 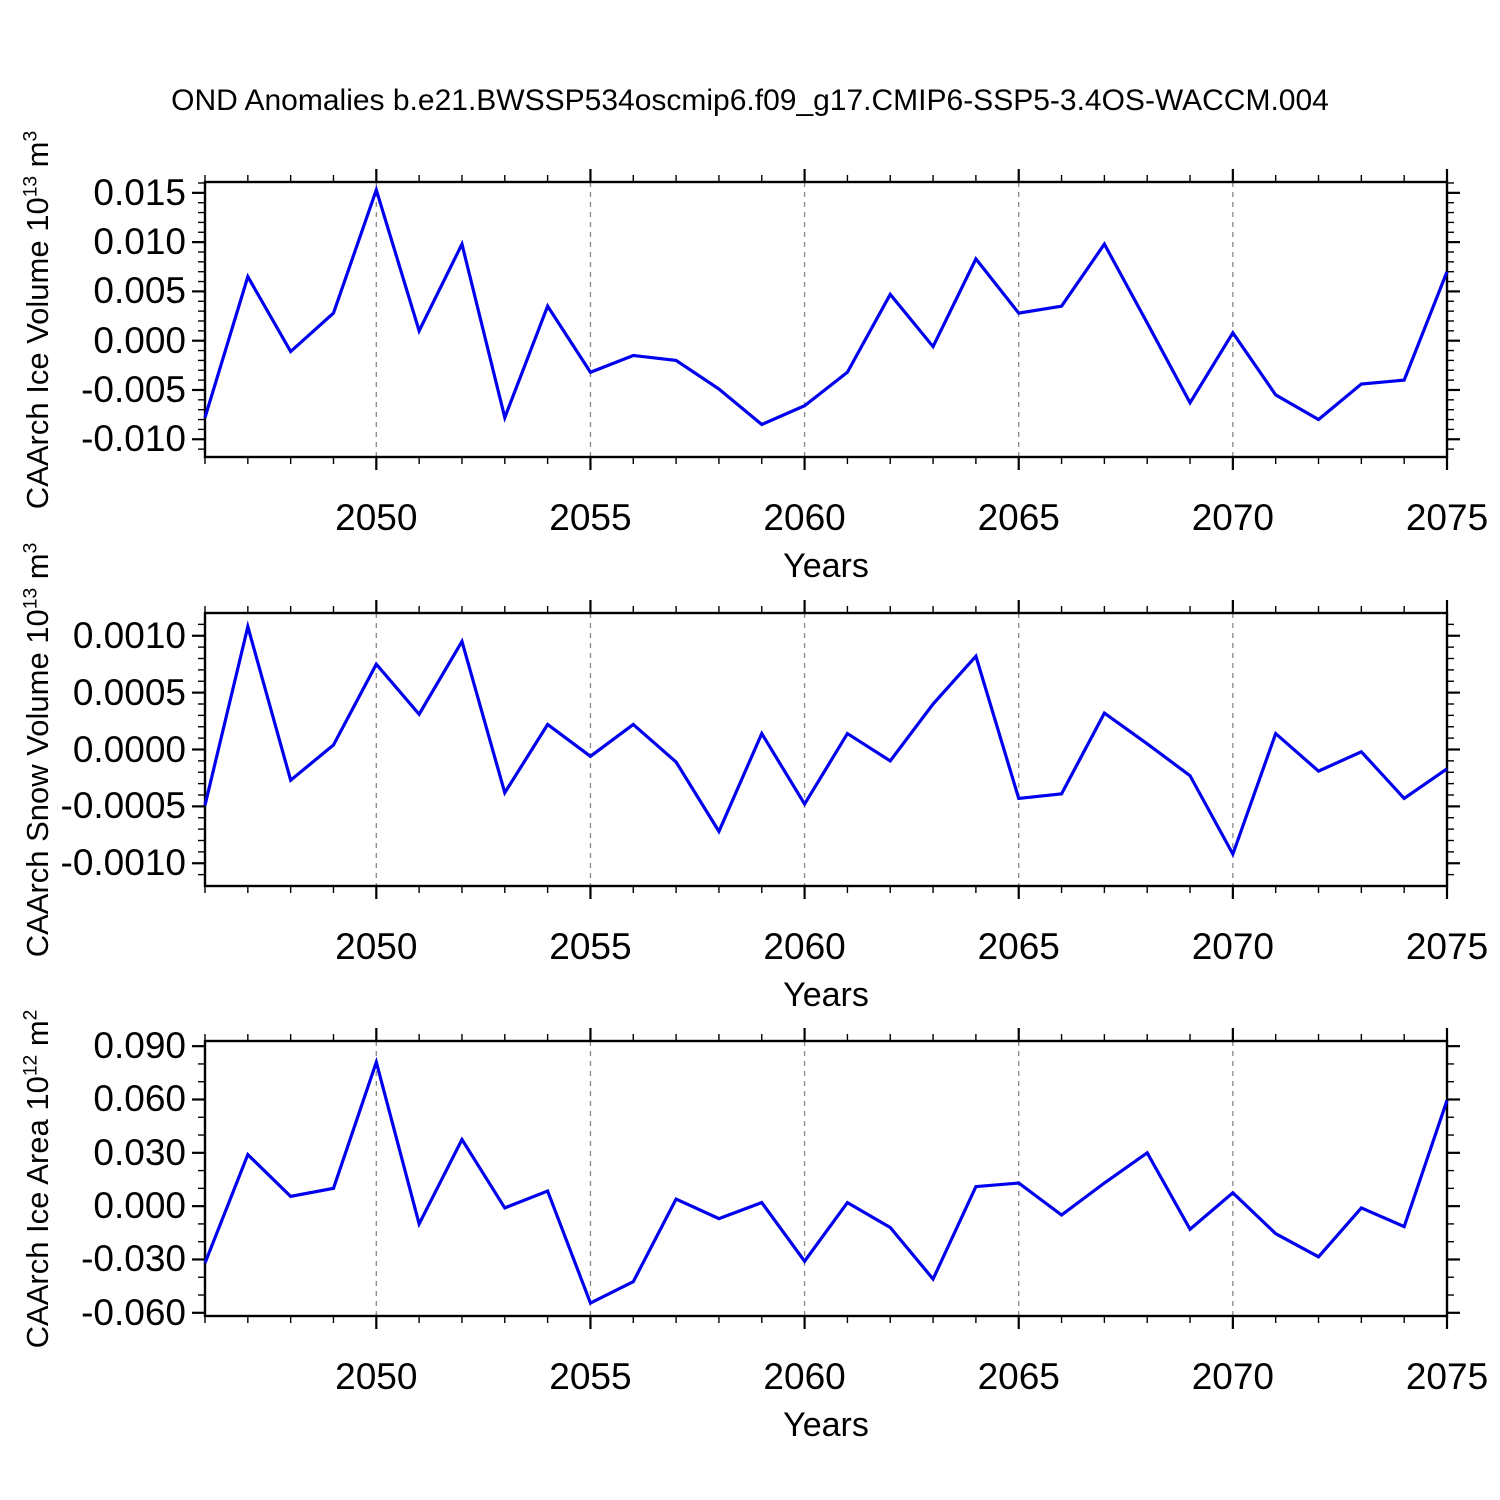 I want to click on panel2-x-tick-label: 2050, so click(x=376, y=946).